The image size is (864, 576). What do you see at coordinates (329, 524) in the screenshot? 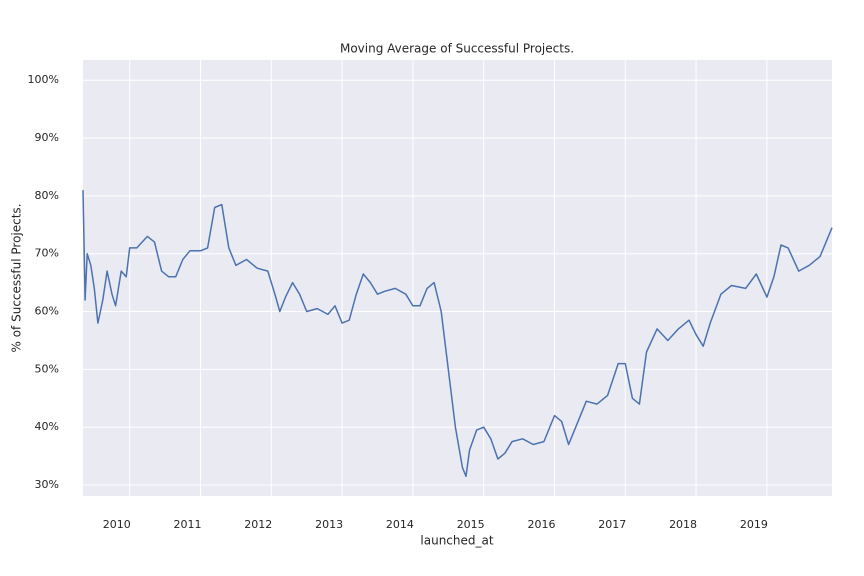
I see `x-tick-label: 2013` at bounding box center [329, 524].